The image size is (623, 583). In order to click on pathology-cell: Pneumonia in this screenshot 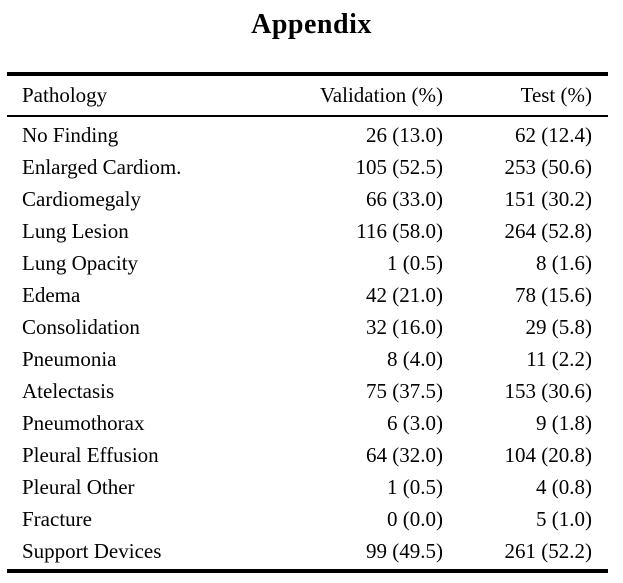, I will do `click(69, 359)`.